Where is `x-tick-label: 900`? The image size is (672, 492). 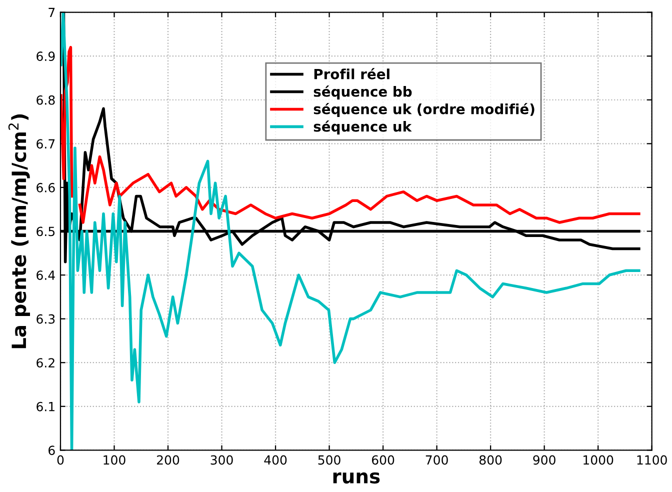
x-tick-label: 900 is located at coordinates (544, 460).